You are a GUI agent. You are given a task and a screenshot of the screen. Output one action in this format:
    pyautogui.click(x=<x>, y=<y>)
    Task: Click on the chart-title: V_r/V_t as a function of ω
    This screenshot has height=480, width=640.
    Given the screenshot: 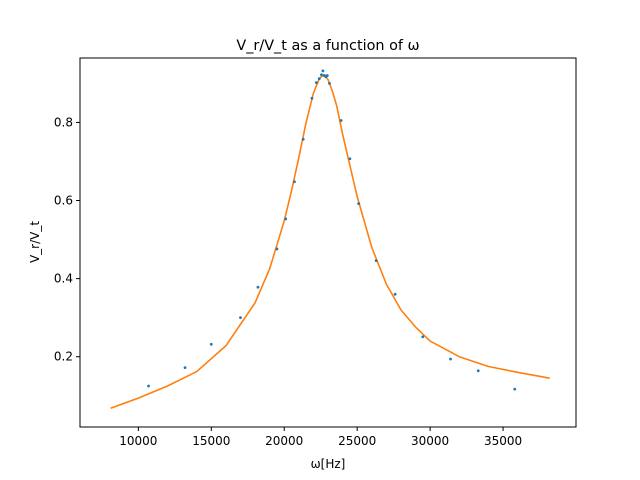 What is the action you would take?
    pyautogui.click(x=327, y=46)
    